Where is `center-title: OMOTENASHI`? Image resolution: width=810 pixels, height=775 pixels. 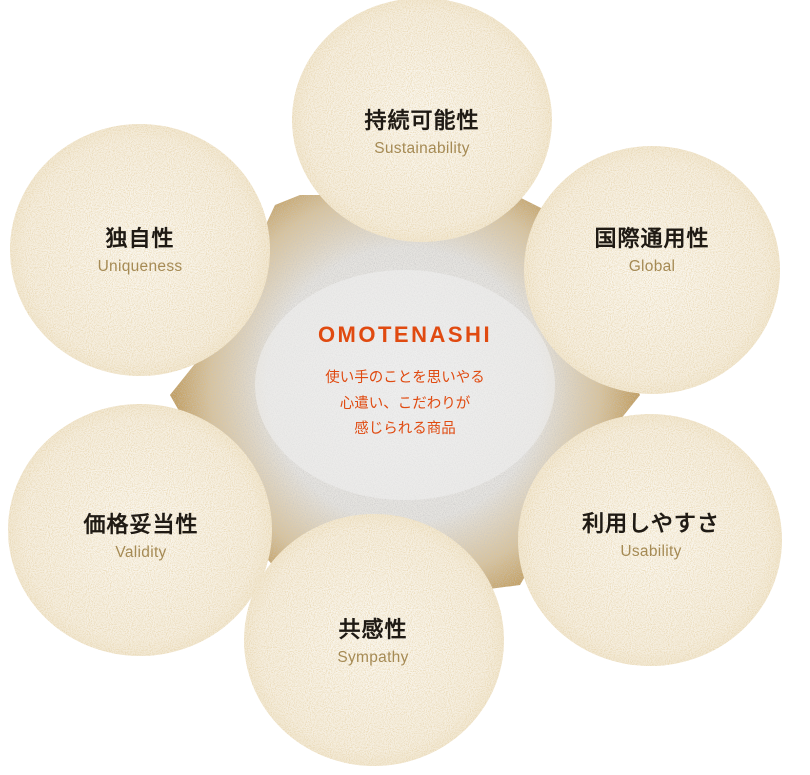 center-title: OMOTENASHI is located at coordinates (405, 334).